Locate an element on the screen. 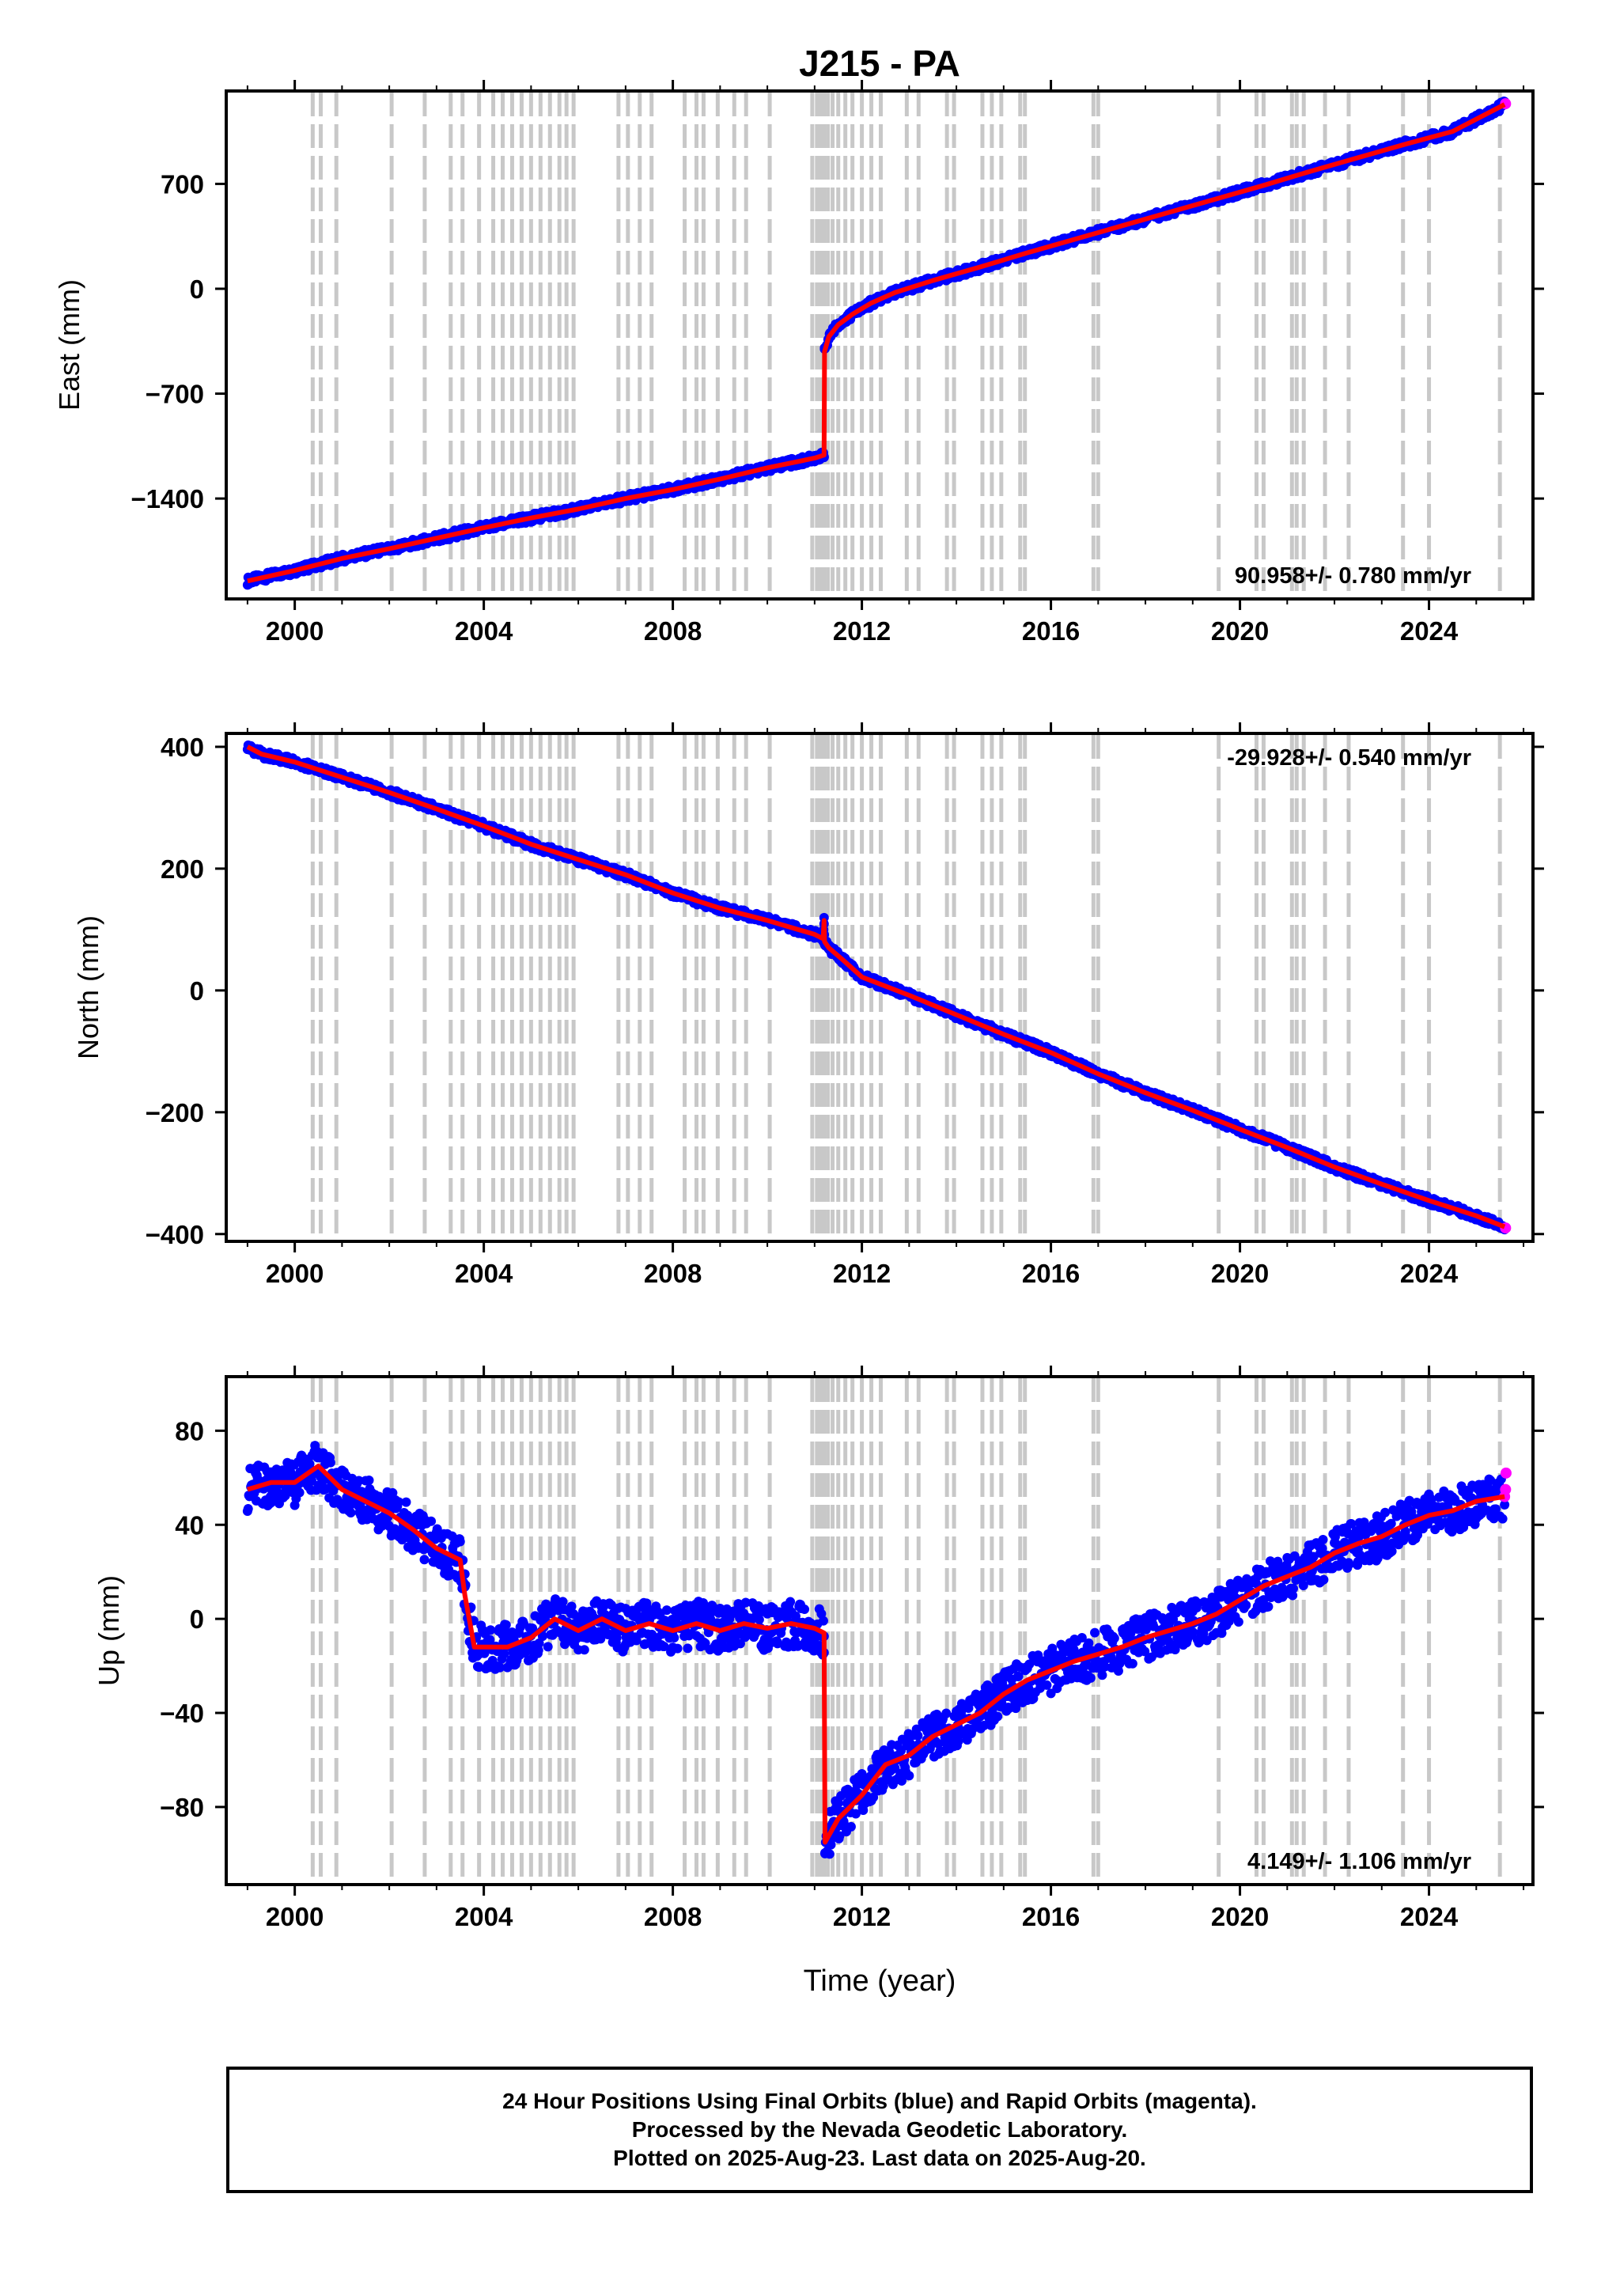  y-tick-label: −400 is located at coordinates (175, 1234).